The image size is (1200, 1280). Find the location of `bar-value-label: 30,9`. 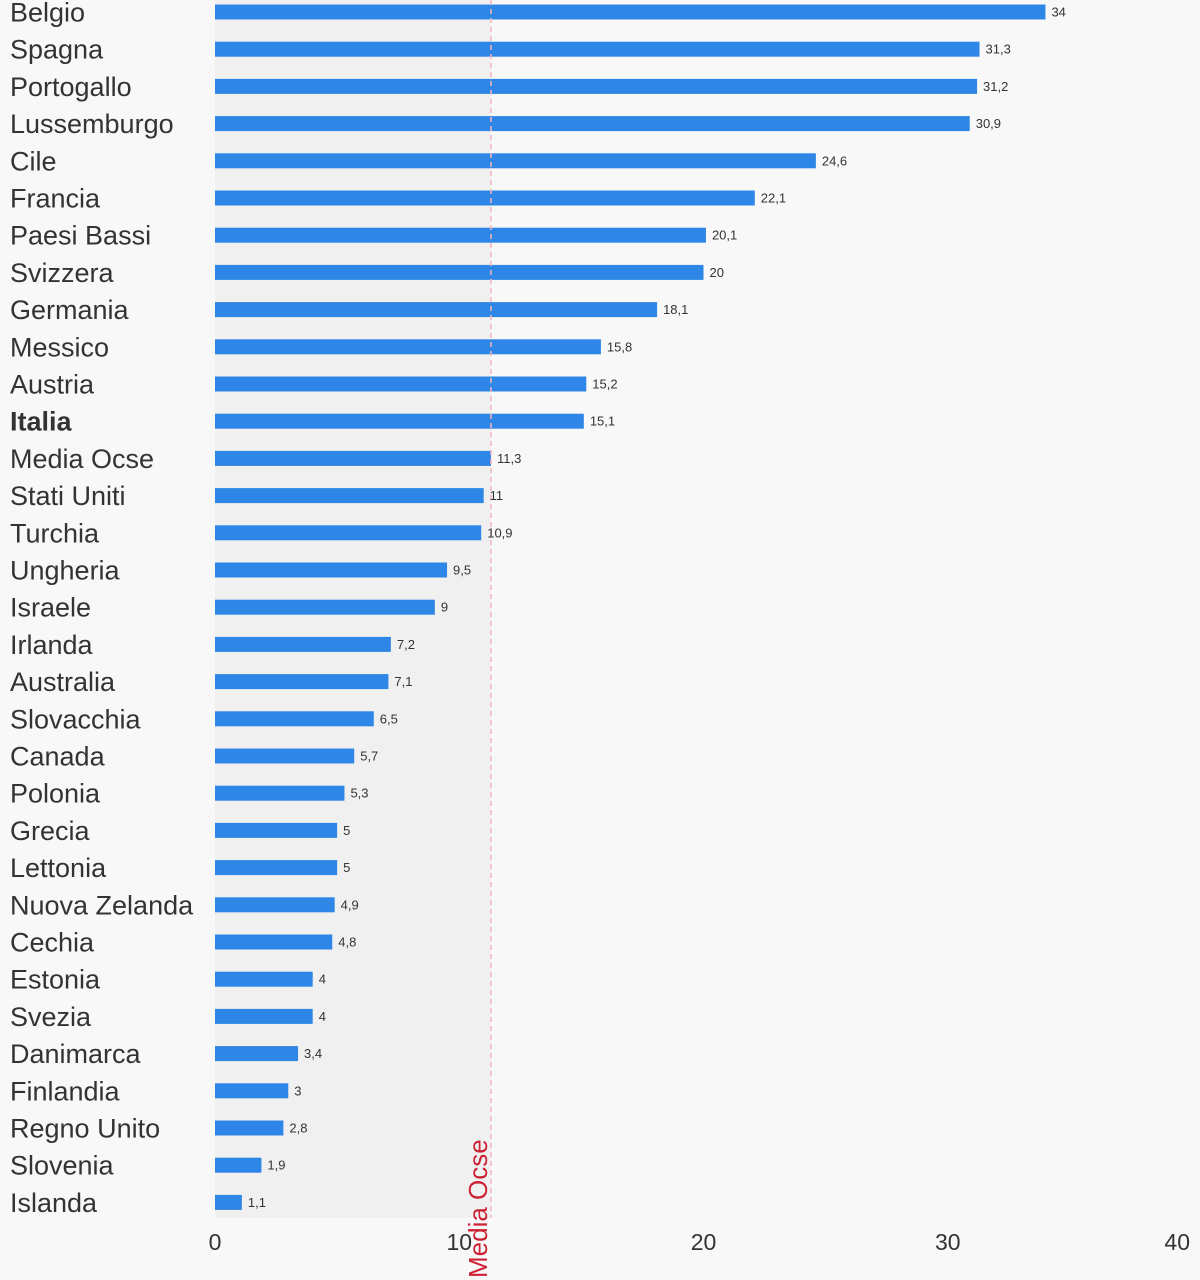

bar-value-label: 30,9 is located at coordinates (988, 123).